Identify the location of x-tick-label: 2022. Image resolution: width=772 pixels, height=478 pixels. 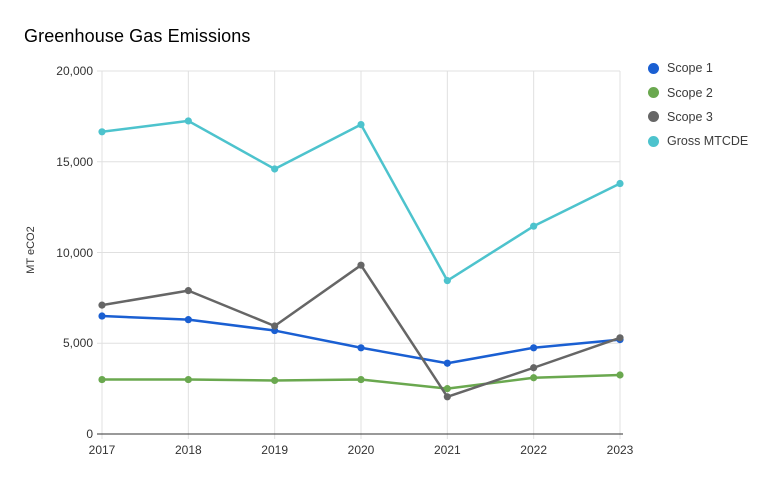
(533, 450).